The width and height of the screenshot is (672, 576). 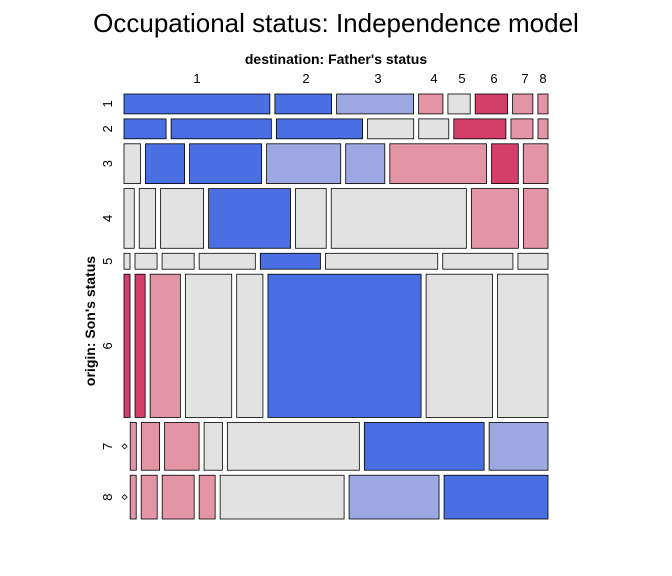 What do you see at coordinates (433, 78) in the screenshot?
I see `x-tick-label-4: 4` at bounding box center [433, 78].